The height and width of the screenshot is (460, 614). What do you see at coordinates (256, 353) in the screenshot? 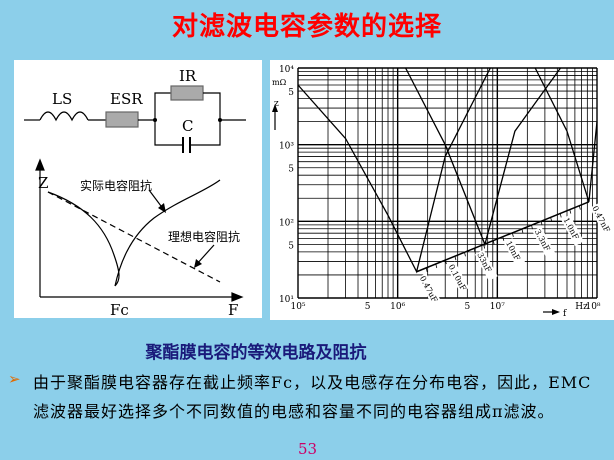
I see `figure-caption: 聚酯膜电容的等效电路及阻抗` at bounding box center [256, 353].